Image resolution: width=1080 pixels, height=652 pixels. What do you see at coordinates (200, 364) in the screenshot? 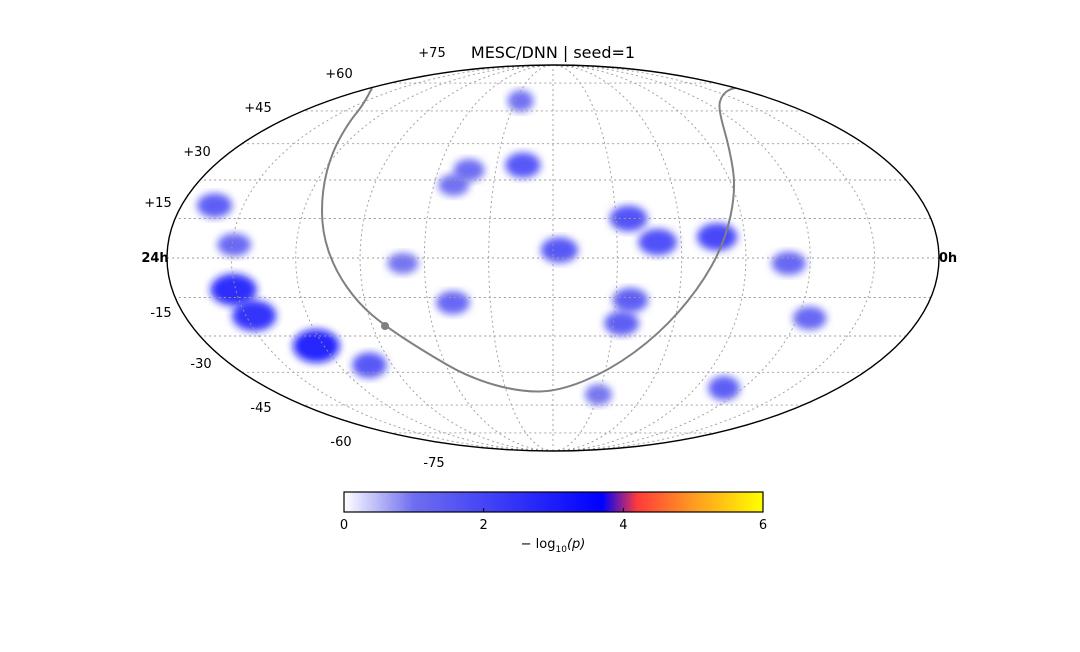
I see `dec-label: -30` at bounding box center [200, 364].